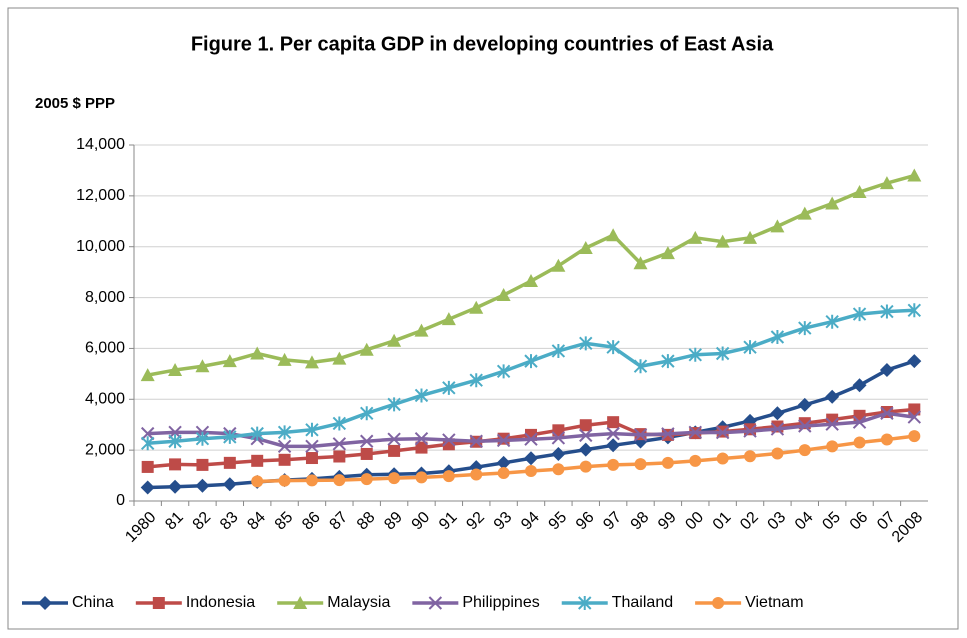 Image resolution: width=967 pixels, height=638 pixels. What do you see at coordinates (500, 602) in the screenshot?
I see `legend-label: Philippines` at bounding box center [500, 602].